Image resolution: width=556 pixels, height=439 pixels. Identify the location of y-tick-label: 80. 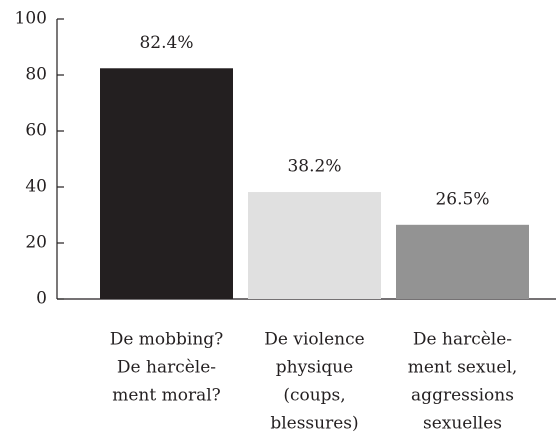
(36, 75).